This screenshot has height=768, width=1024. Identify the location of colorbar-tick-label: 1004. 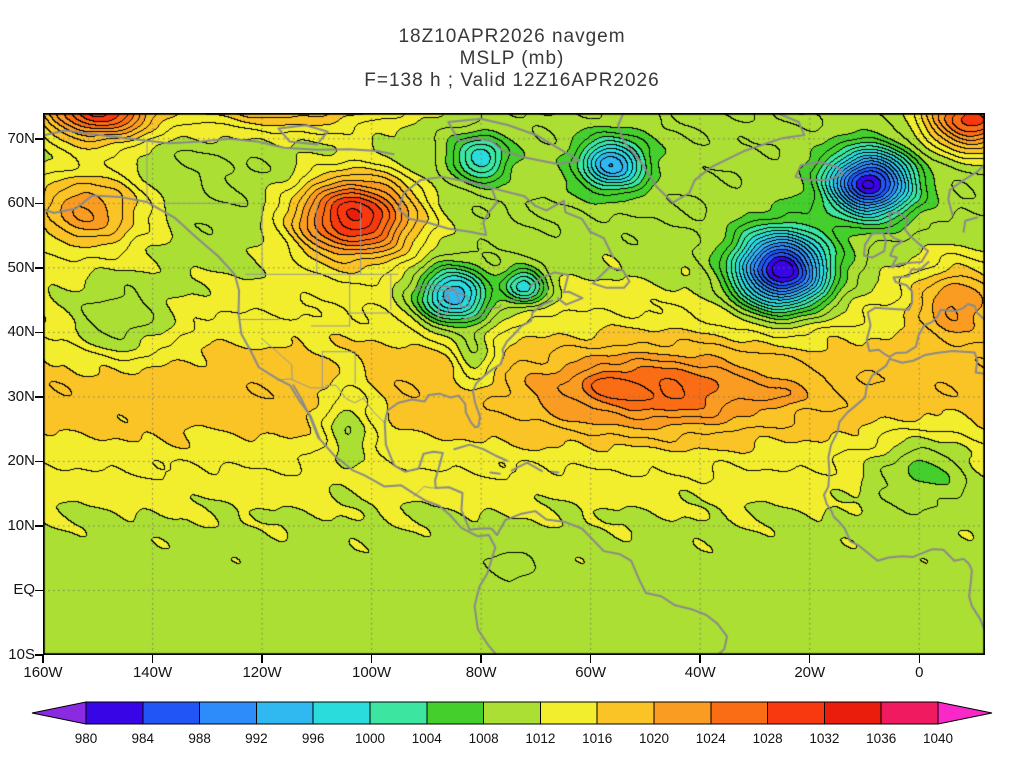
(427, 738).